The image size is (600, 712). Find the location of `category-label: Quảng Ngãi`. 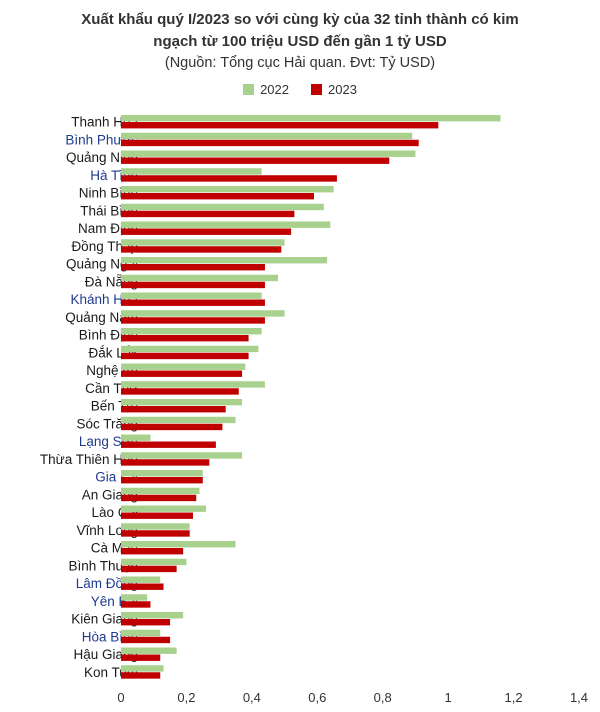

category-label: Quảng Ngãi is located at coordinates (102, 264).